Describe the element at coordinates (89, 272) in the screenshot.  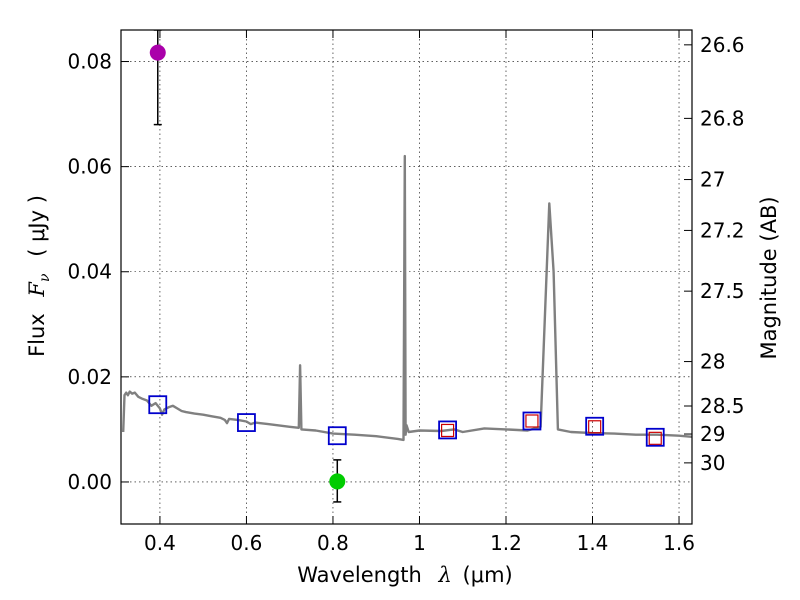
I see `y-tick-label: 0.04` at that location.